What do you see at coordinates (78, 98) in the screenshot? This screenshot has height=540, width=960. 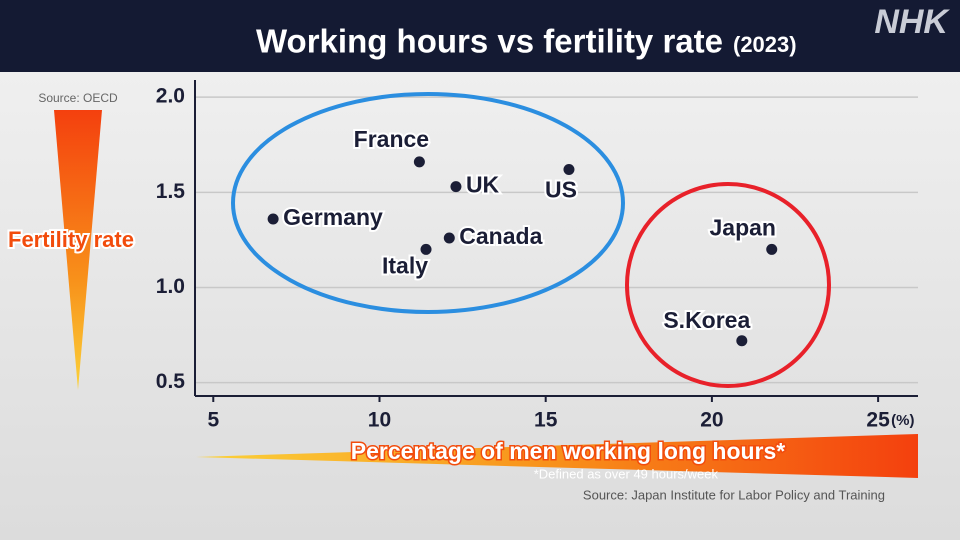 I see `y-source: Source: OECD` at bounding box center [78, 98].